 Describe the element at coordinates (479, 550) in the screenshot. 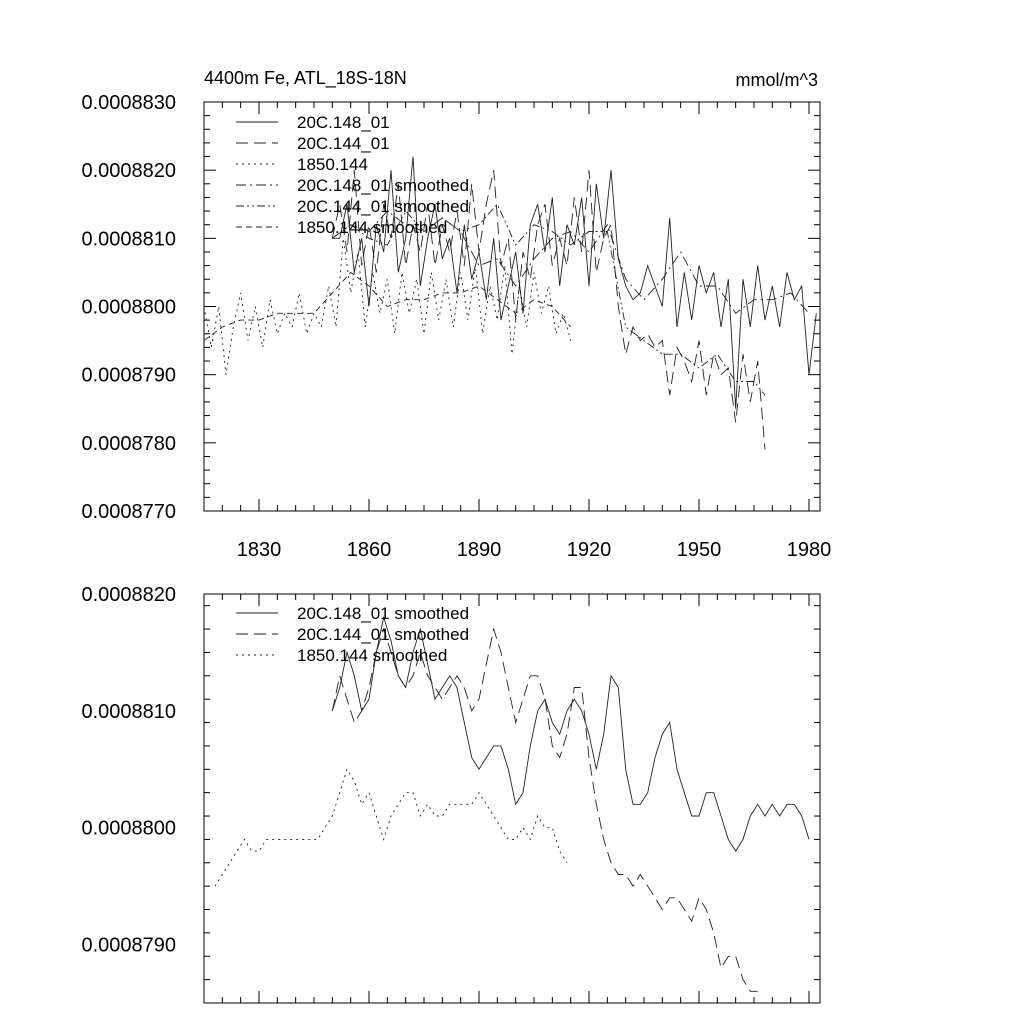

I see `x-tick-label: 1890` at that location.